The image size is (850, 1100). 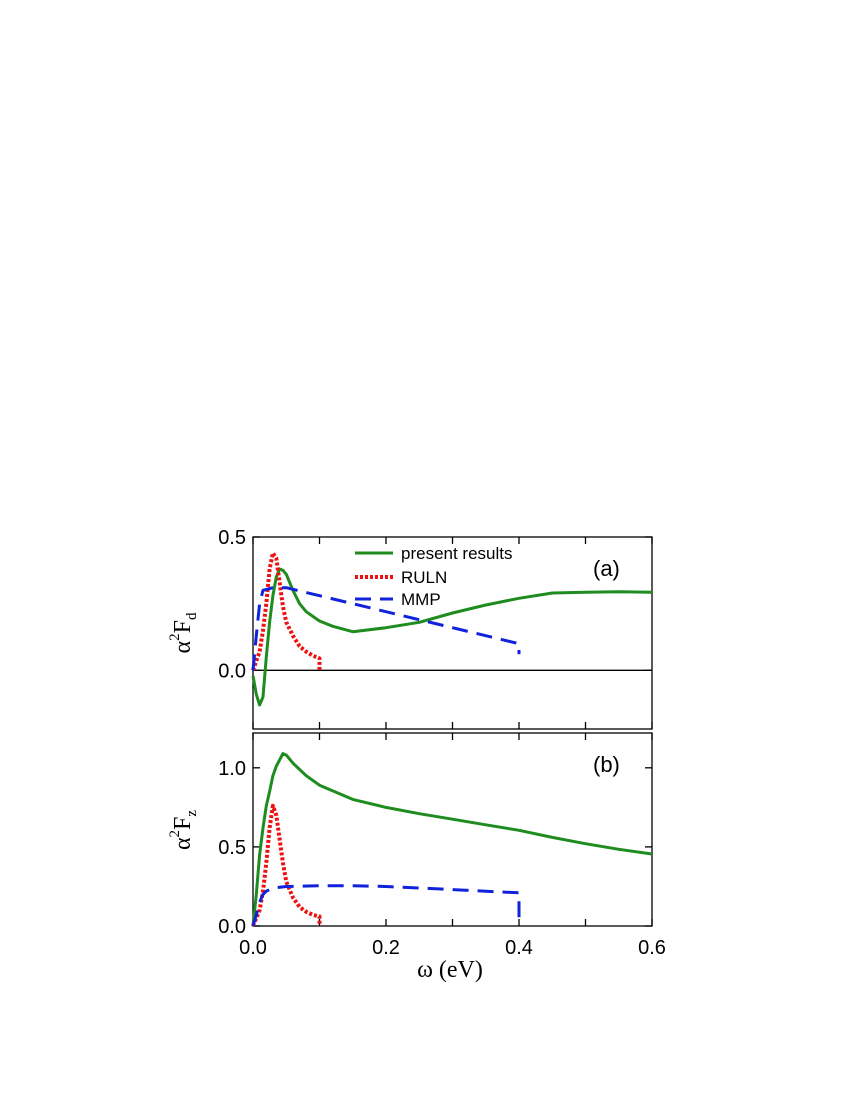 What do you see at coordinates (386, 628) in the screenshot?
I see `series-mmp-line-a` at bounding box center [386, 628].